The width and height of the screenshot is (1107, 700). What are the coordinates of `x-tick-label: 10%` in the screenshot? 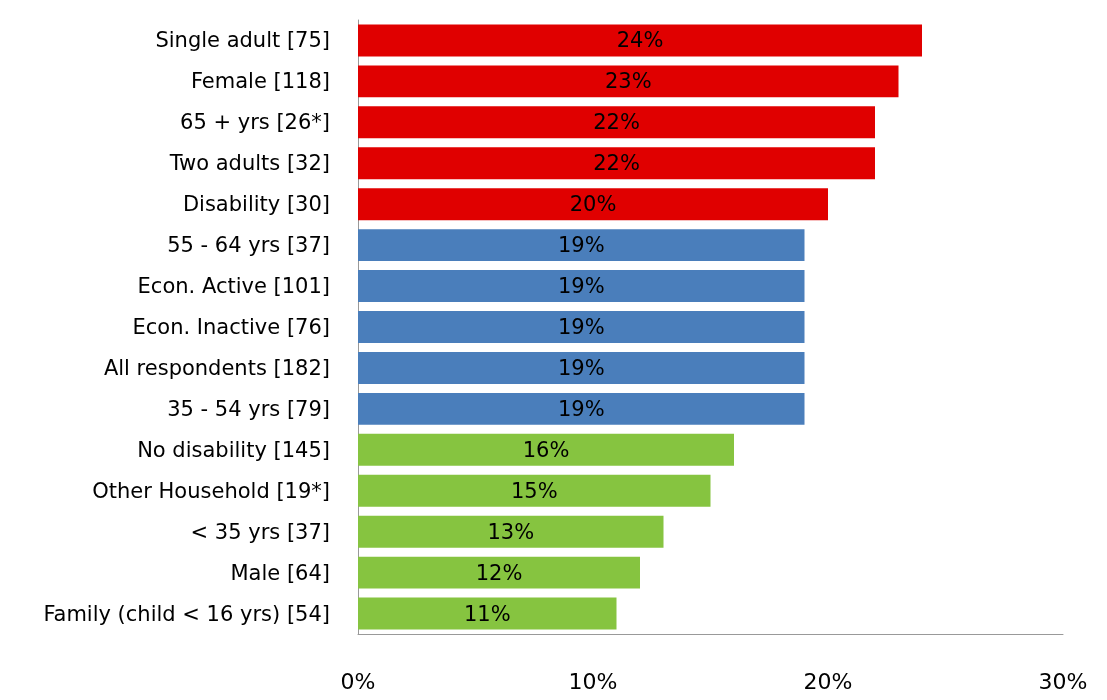 It's located at (593, 681).